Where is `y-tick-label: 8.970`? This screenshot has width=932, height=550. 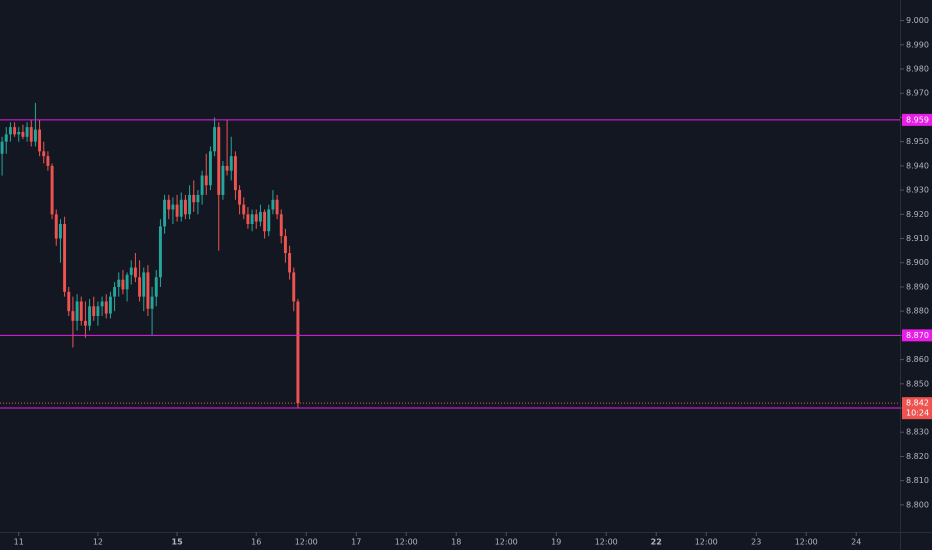
y-tick-label: 8.970 is located at coordinates (917, 93).